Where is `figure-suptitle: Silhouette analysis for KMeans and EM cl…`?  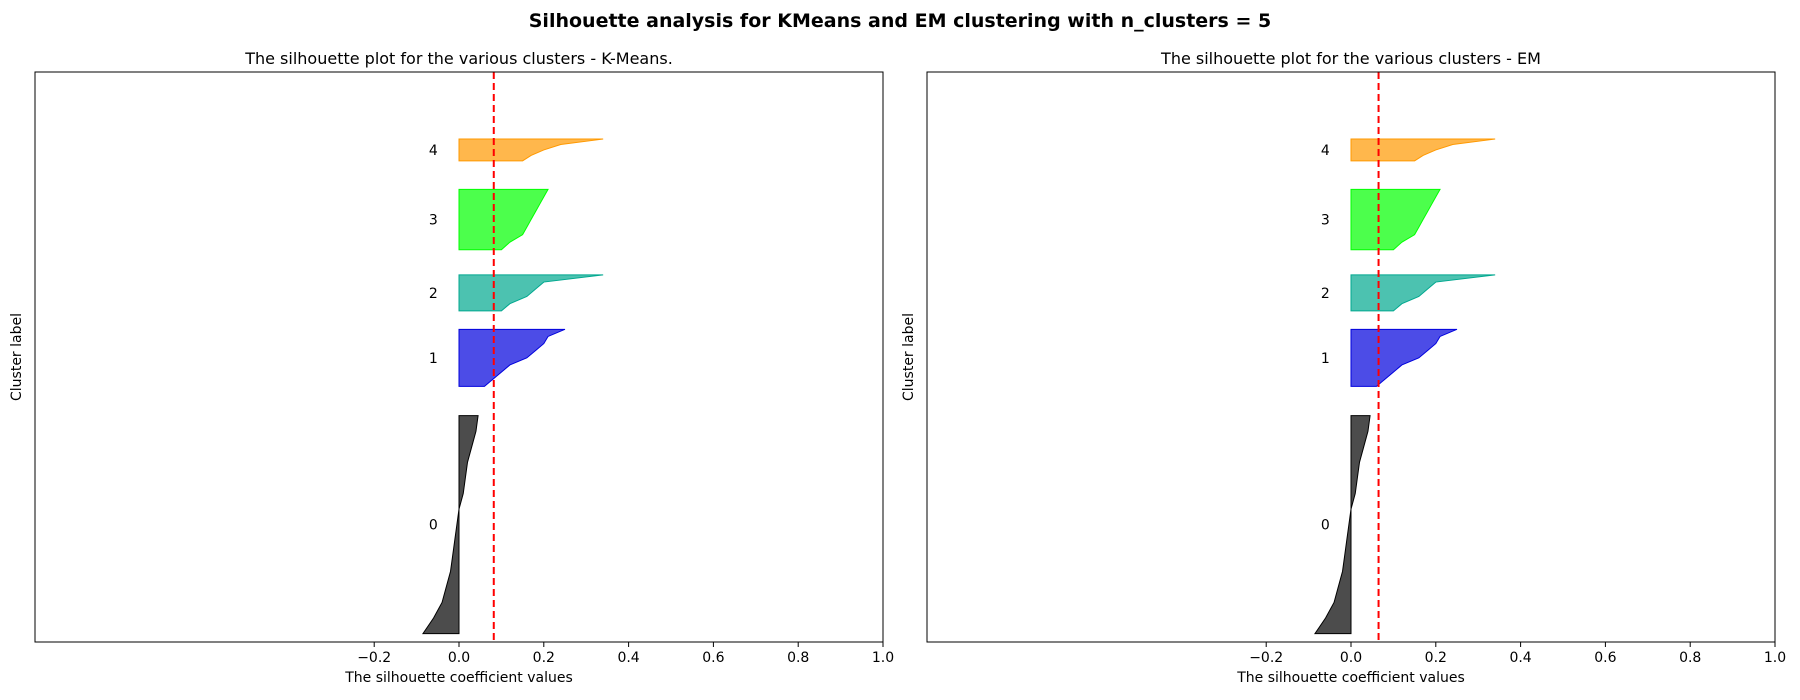 figure-suptitle: Silhouette analysis for KMeans and EM cl… is located at coordinates (900, 21).